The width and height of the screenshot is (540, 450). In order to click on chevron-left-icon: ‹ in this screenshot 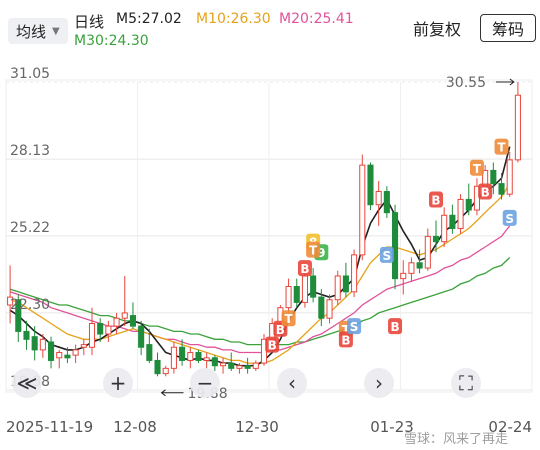, I will do `click(292, 383)`.